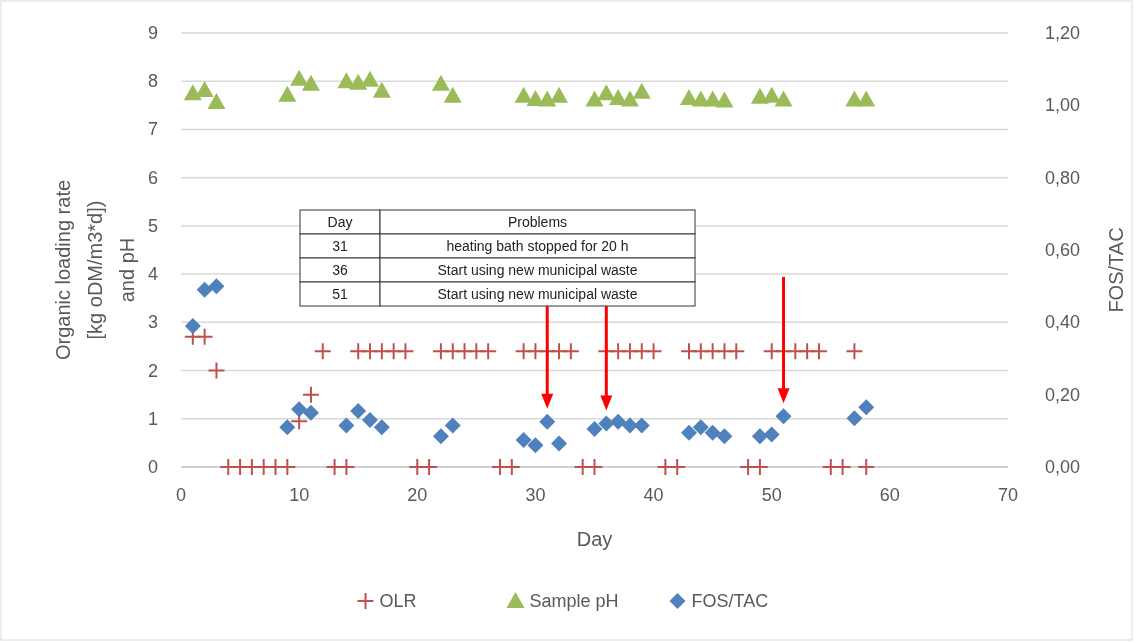 This screenshot has height=643, width=1141. What do you see at coordinates (152, 274) in the screenshot?
I see `y-tick-label: 4` at bounding box center [152, 274].